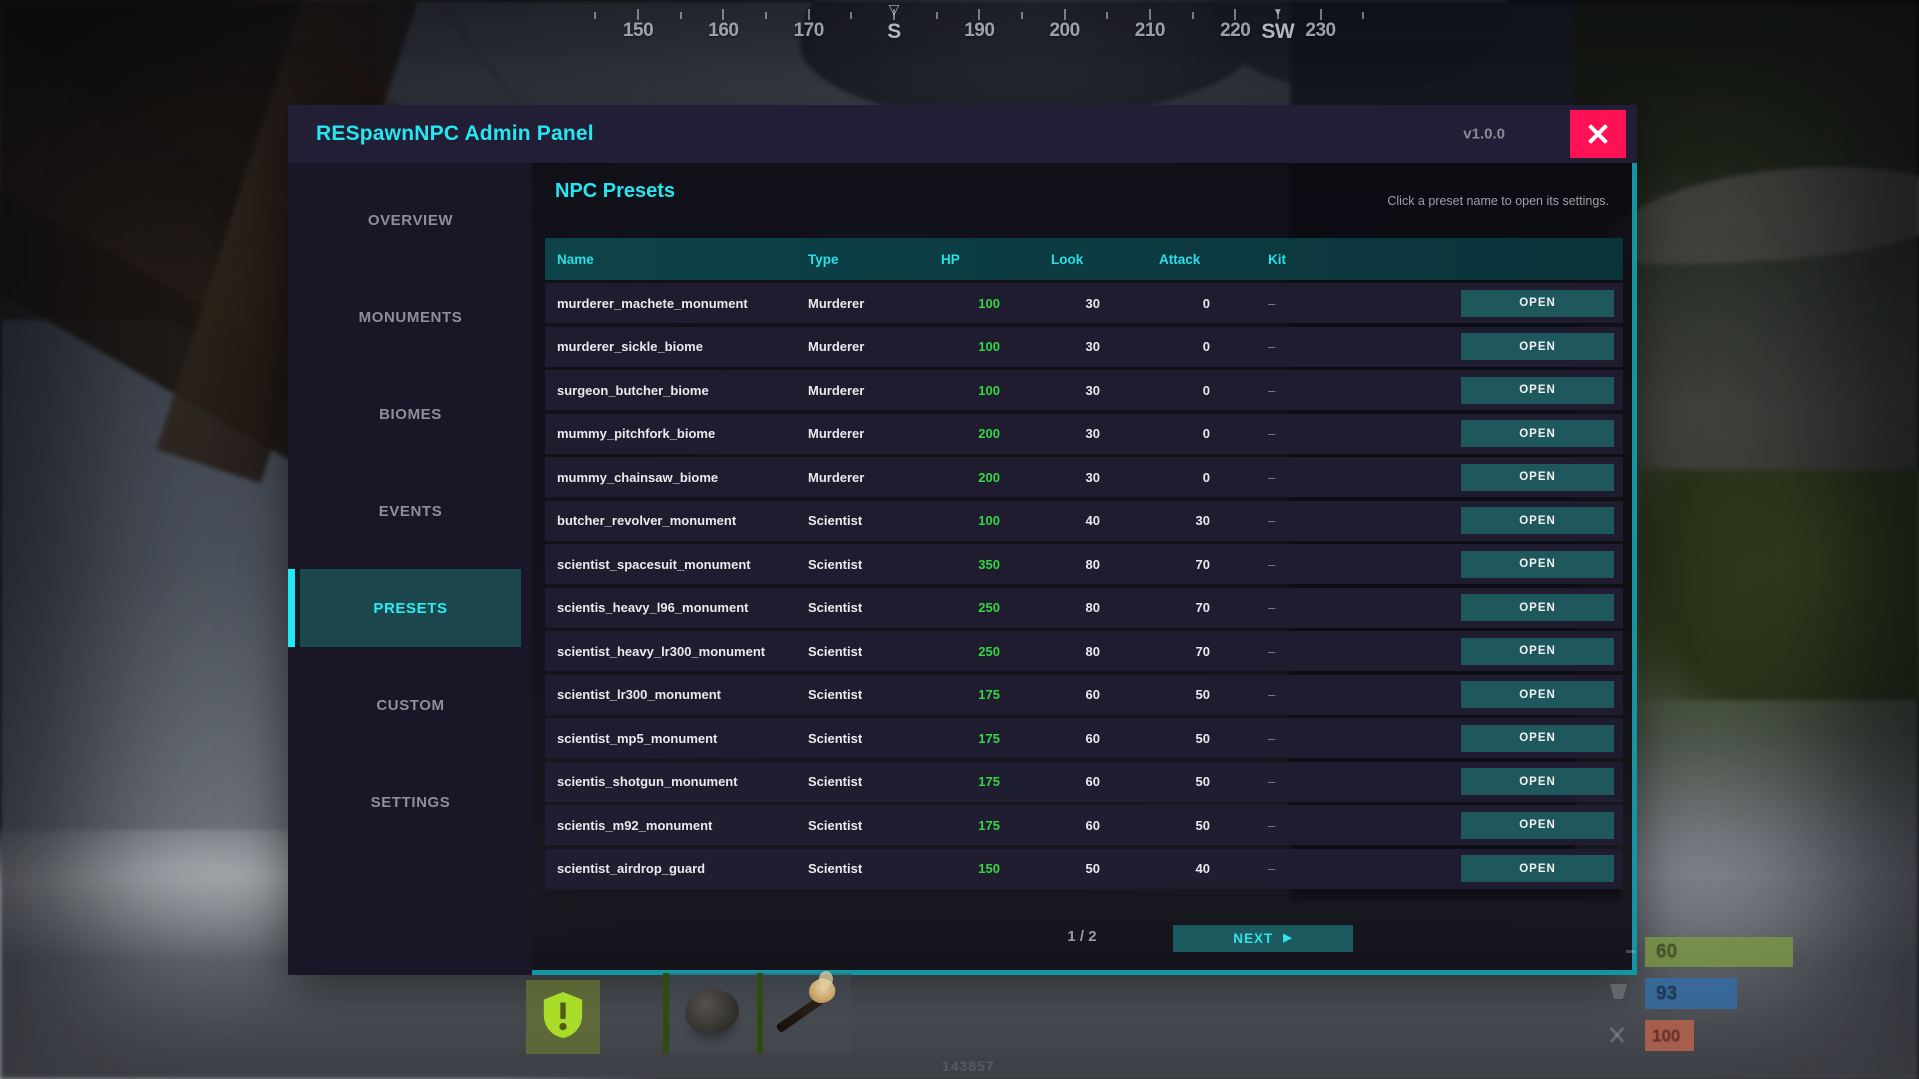 This screenshot has height=1079, width=1919. What do you see at coordinates (1288, 938) in the screenshot?
I see `play-arrow-icon: ▶` at bounding box center [1288, 938].